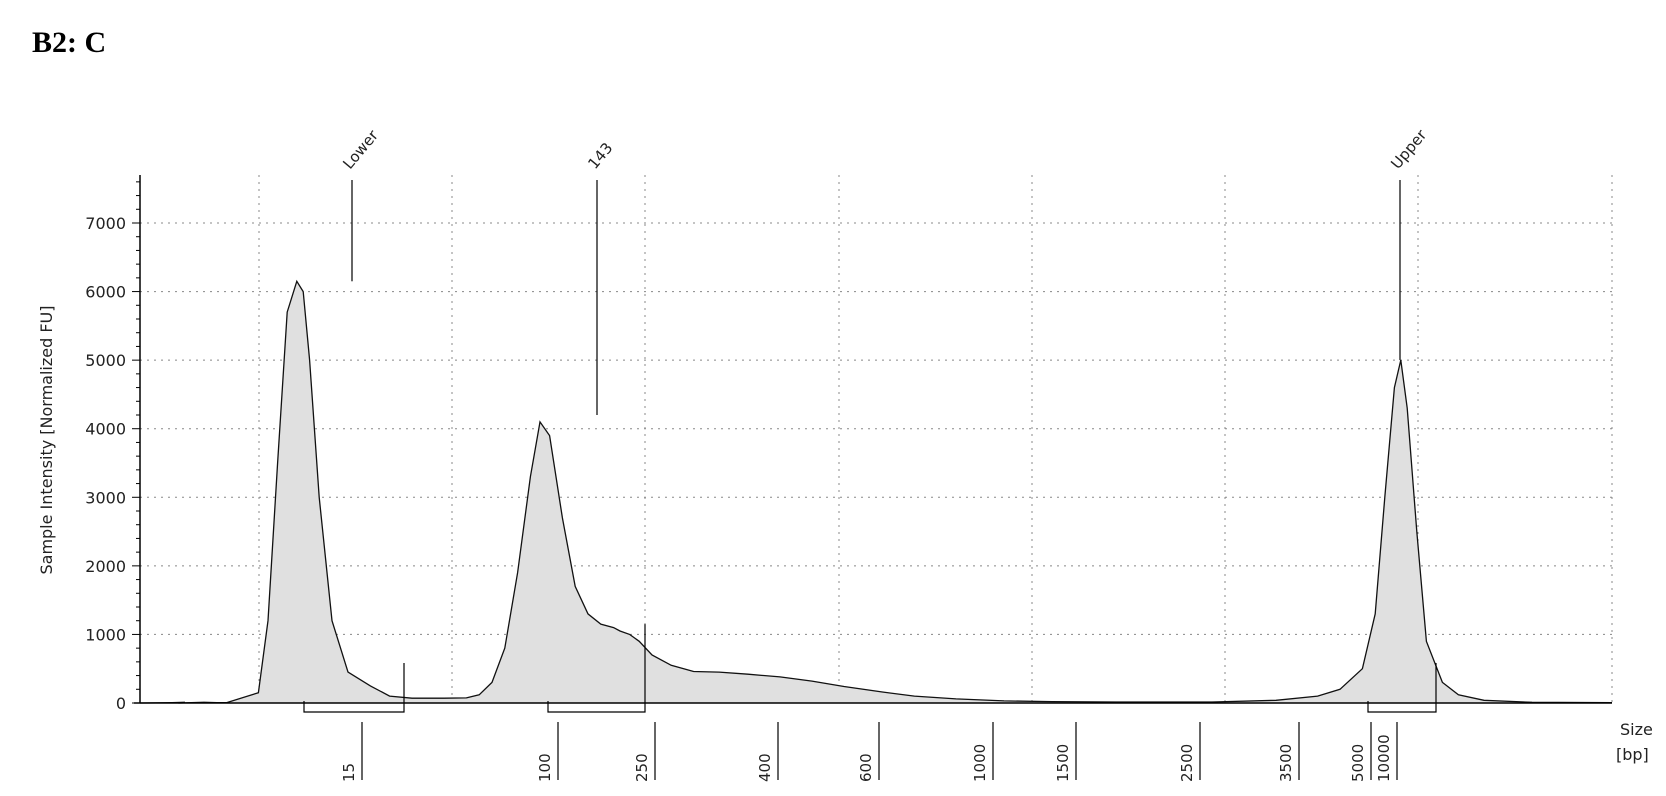 The height and width of the screenshot is (796, 1666). I want to click on x-tick-label-2: 250, so click(642, 767).